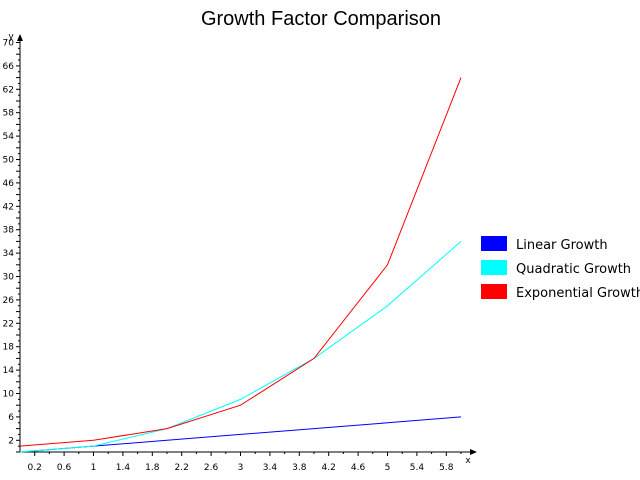 This screenshot has width=640, height=480. I want to click on y-tick-label: 58, so click(9, 114).